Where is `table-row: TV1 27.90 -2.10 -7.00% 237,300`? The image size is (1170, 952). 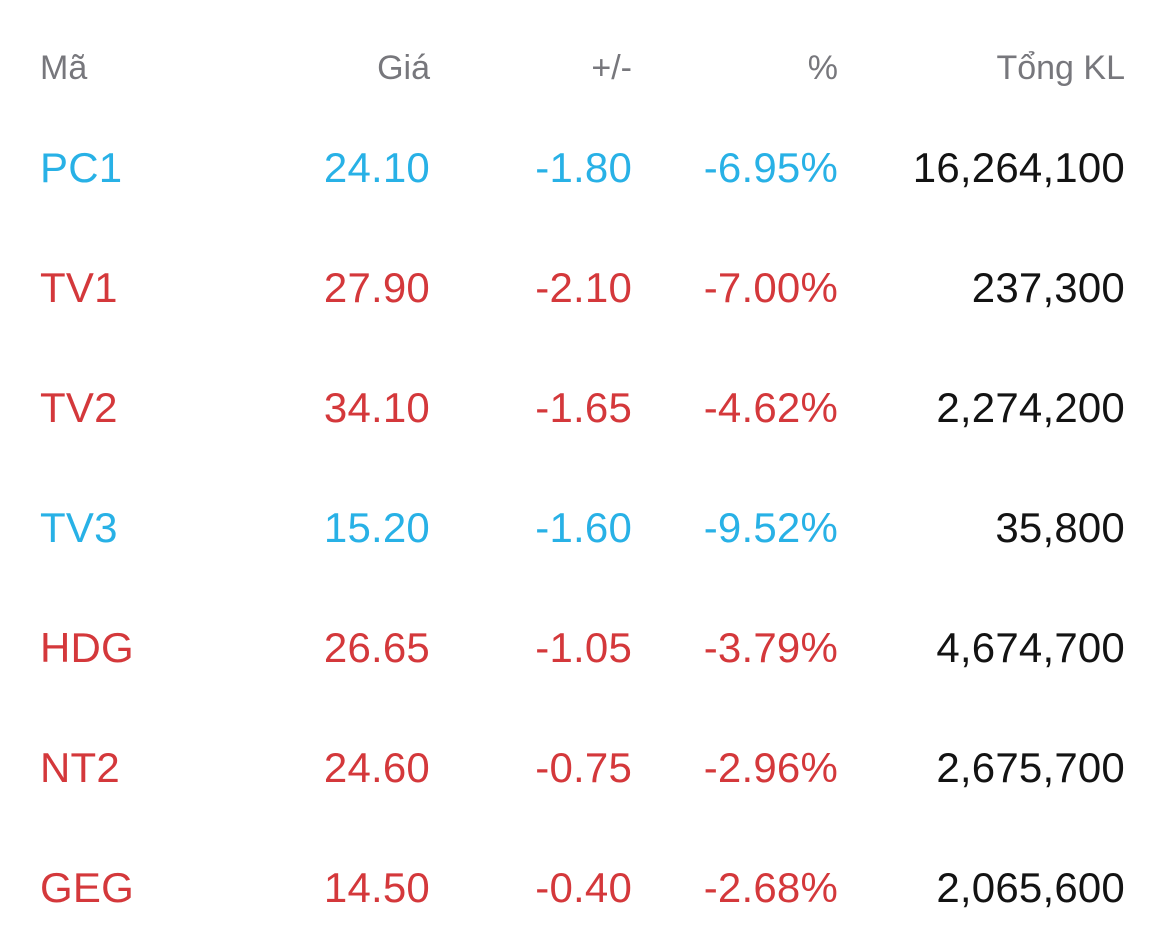
table-row: TV1 27.90 -2.10 -7.00% 237,300 is located at coordinates (582, 288).